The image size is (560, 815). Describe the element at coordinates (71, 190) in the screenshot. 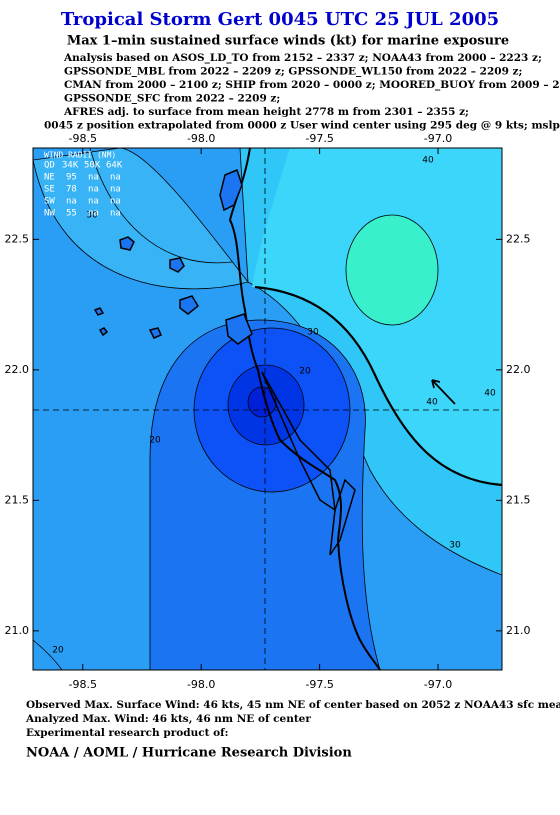

I see `wind-radii-cell: 78` at that location.